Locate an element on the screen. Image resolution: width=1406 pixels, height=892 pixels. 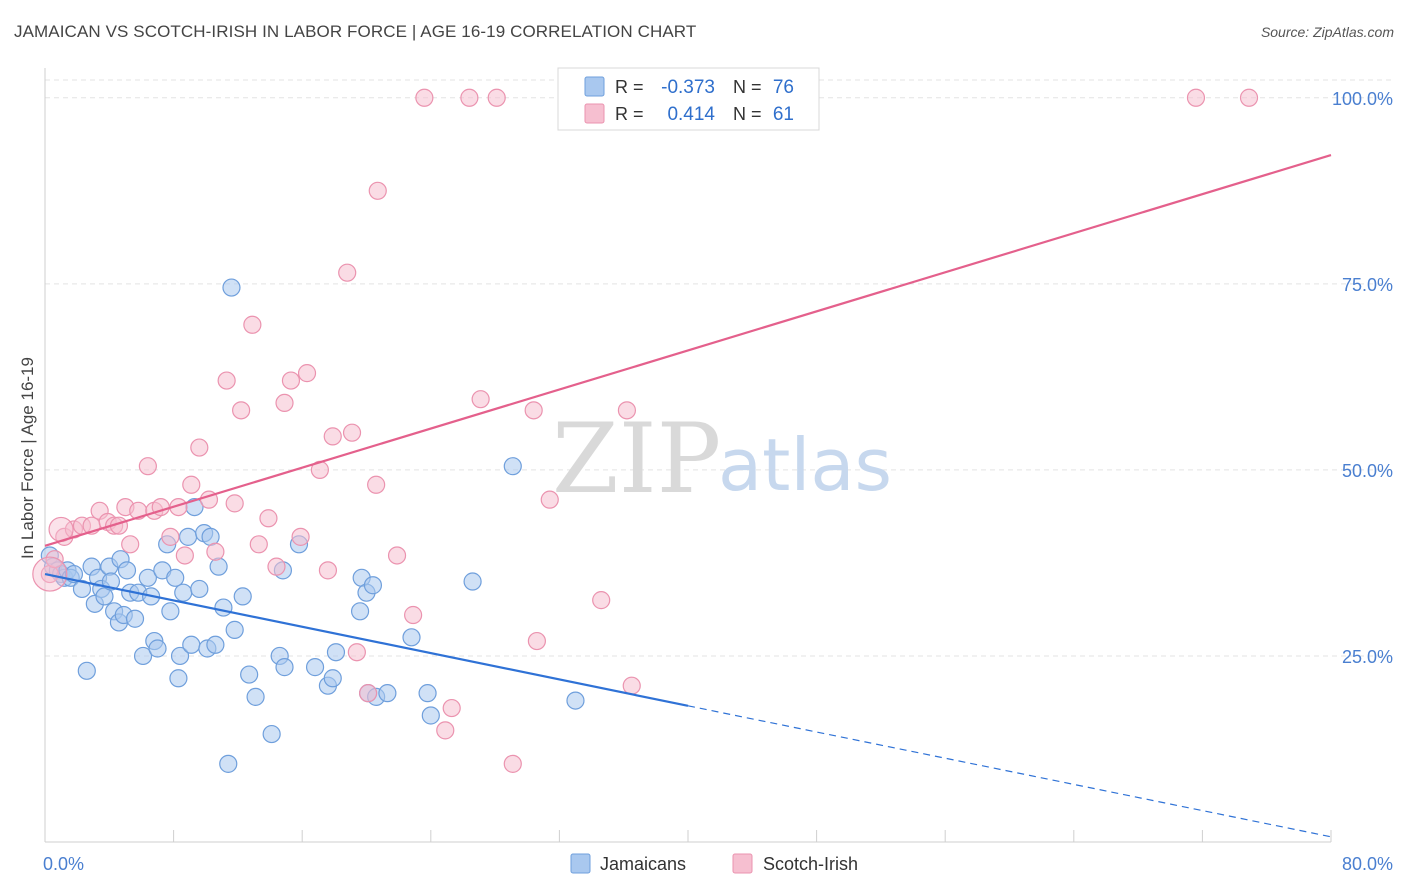
legend-n-label-scotch-irish: N = is located at coordinates (747, 114).